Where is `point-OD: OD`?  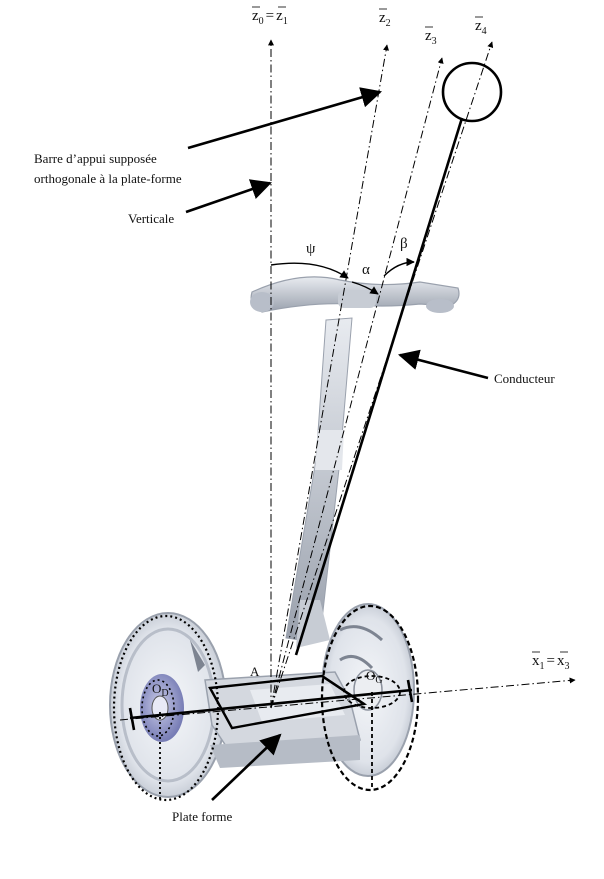 point-OD: OD is located at coordinates (160, 690).